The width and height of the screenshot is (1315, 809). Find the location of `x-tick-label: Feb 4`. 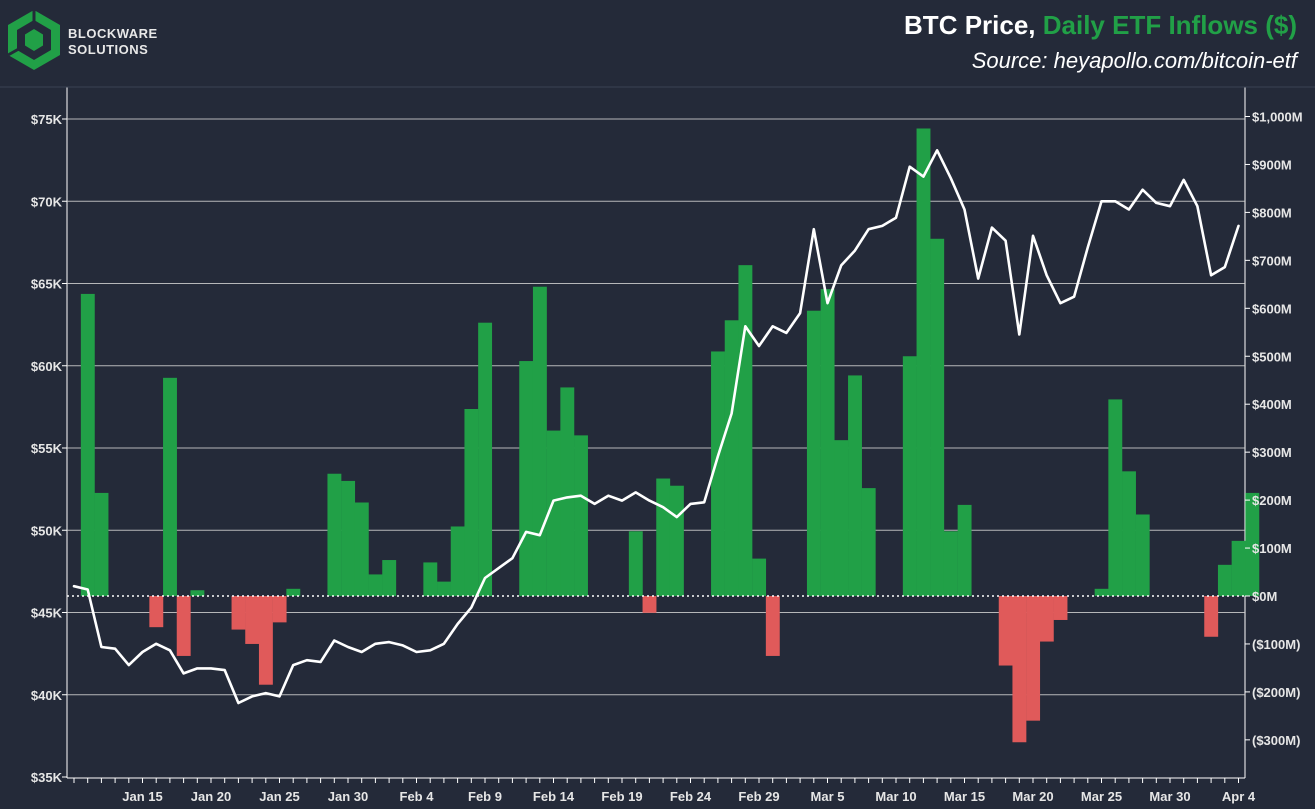

x-tick-label: Feb 4 is located at coordinates (417, 796).